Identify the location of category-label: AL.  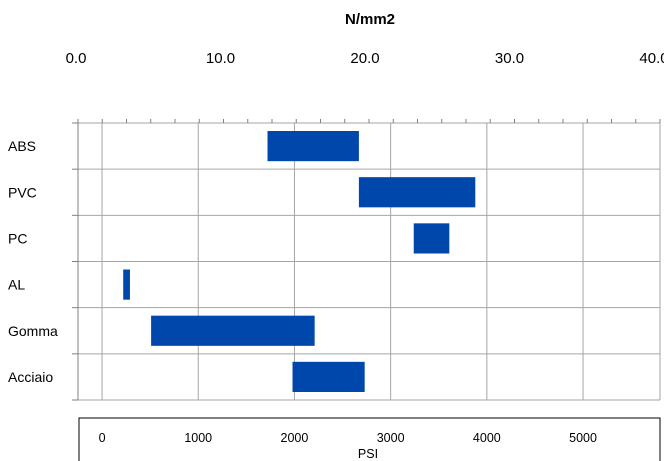
(16, 285).